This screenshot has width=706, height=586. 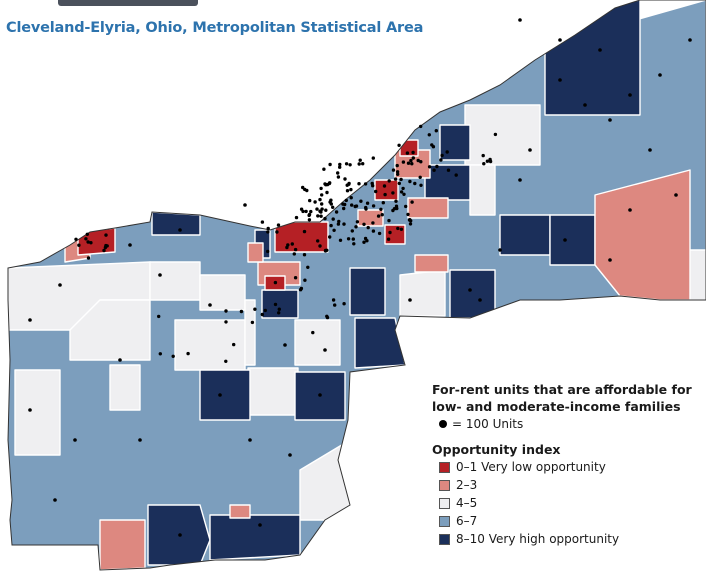 I want to click on index-heading: Opportunity index, so click(x=496, y=449).